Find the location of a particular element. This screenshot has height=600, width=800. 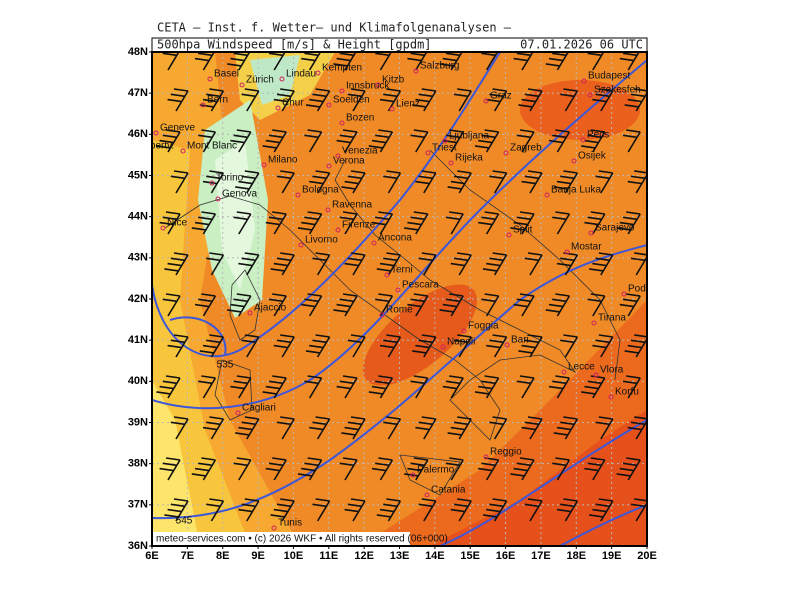

place-label: Tirana is located at coordinates (612, 318).